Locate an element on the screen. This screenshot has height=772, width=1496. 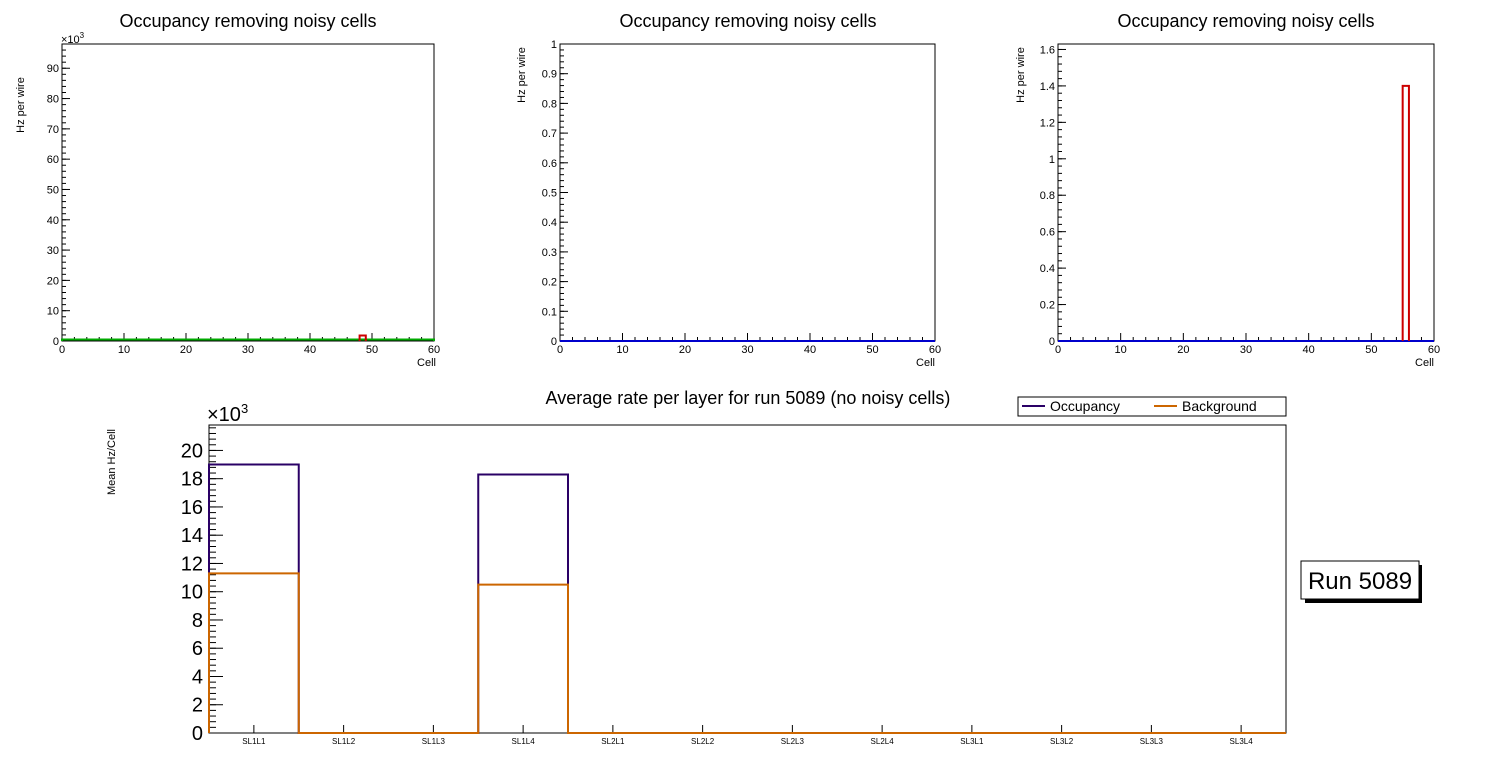
panel-2-xlabel: Cell is located at coordinates (925, 363).